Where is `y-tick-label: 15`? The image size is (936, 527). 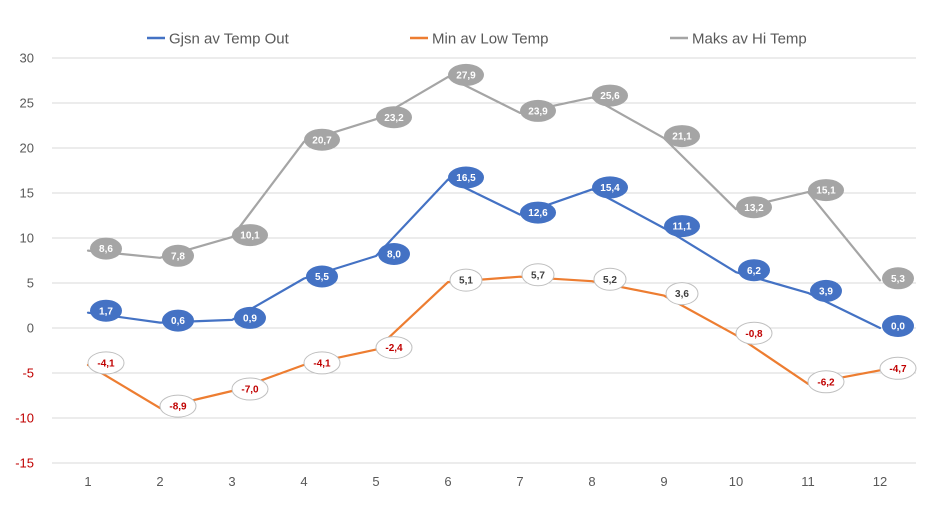
y-tick-label: 15 is located at coordinates (27, 193).